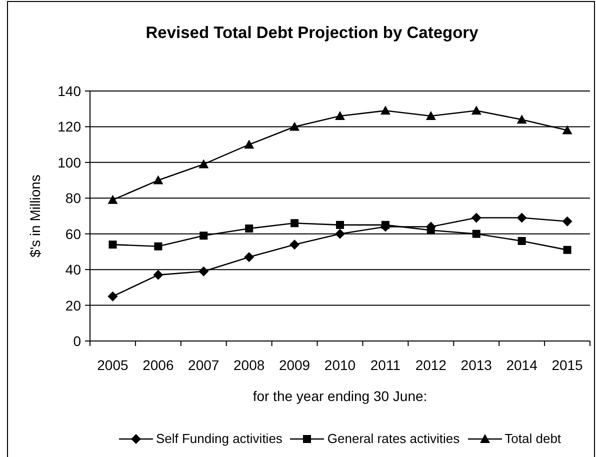  I want to click on y-tick-label: 100, so click(70, 162).